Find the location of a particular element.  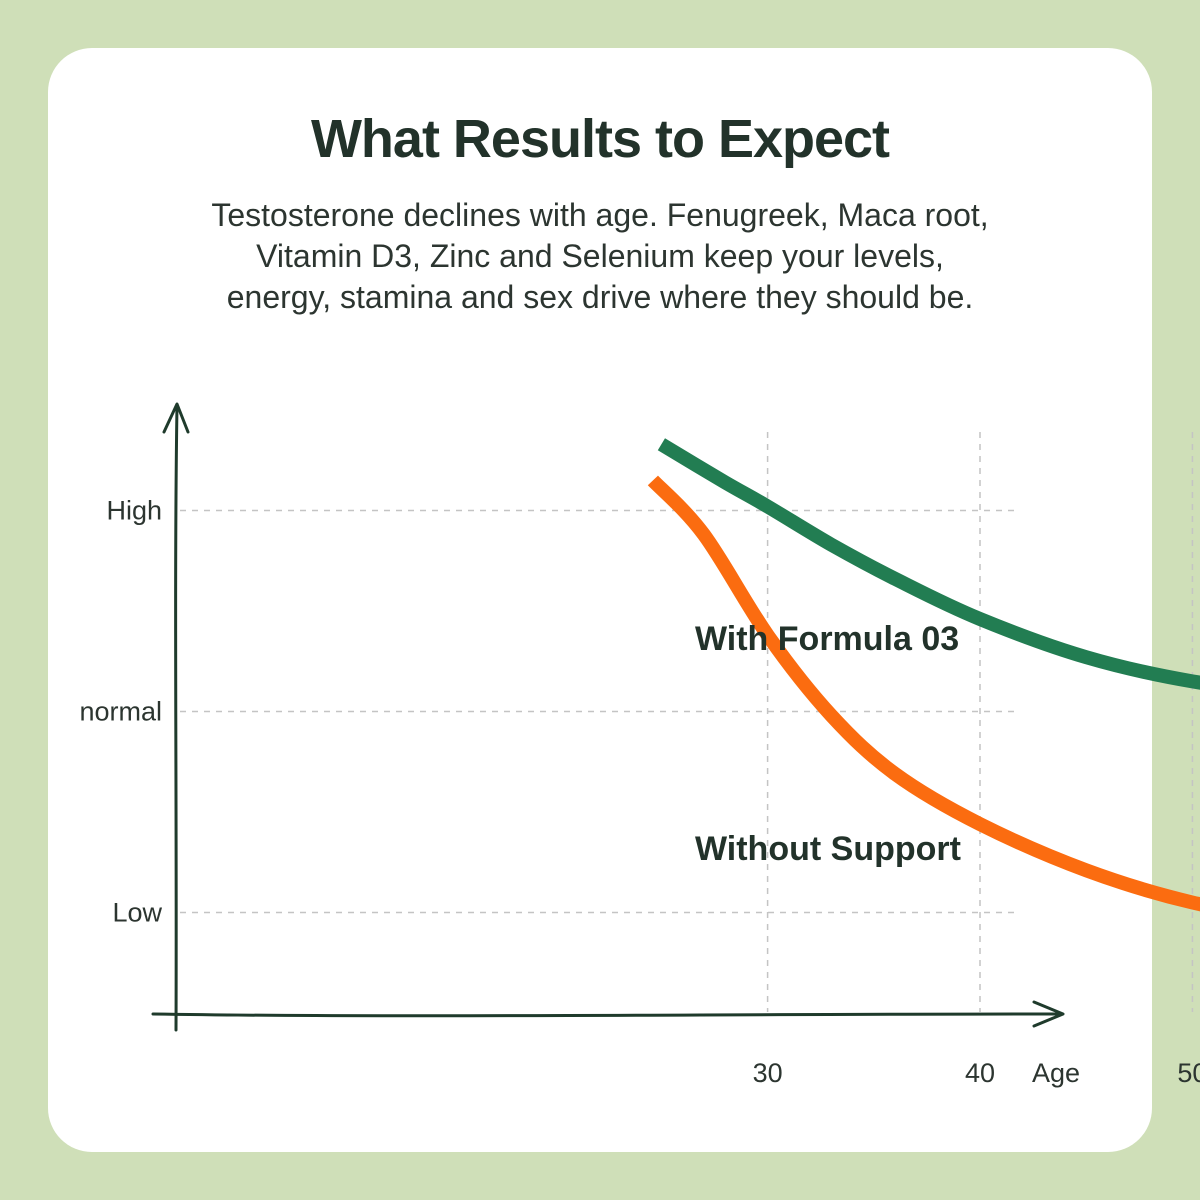

y-tick-label: normal is located at coordinates (120, 712).